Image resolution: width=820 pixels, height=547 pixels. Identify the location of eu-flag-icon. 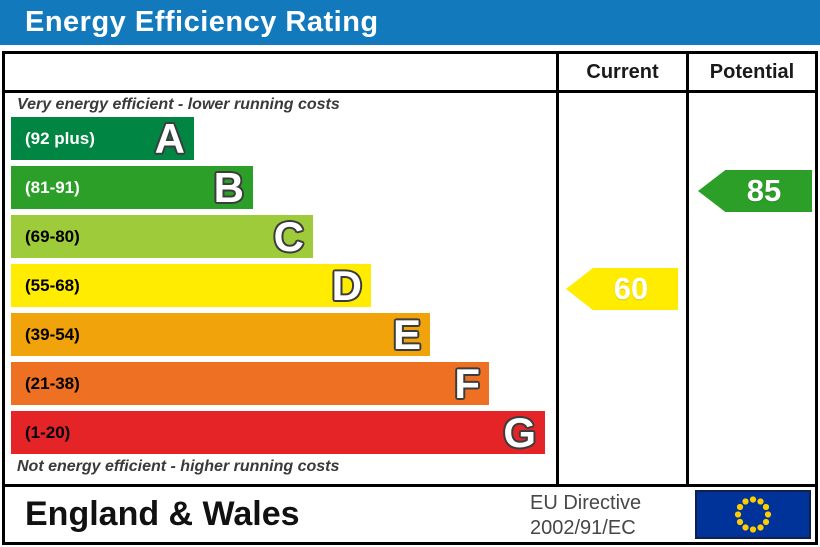
(753, 514).